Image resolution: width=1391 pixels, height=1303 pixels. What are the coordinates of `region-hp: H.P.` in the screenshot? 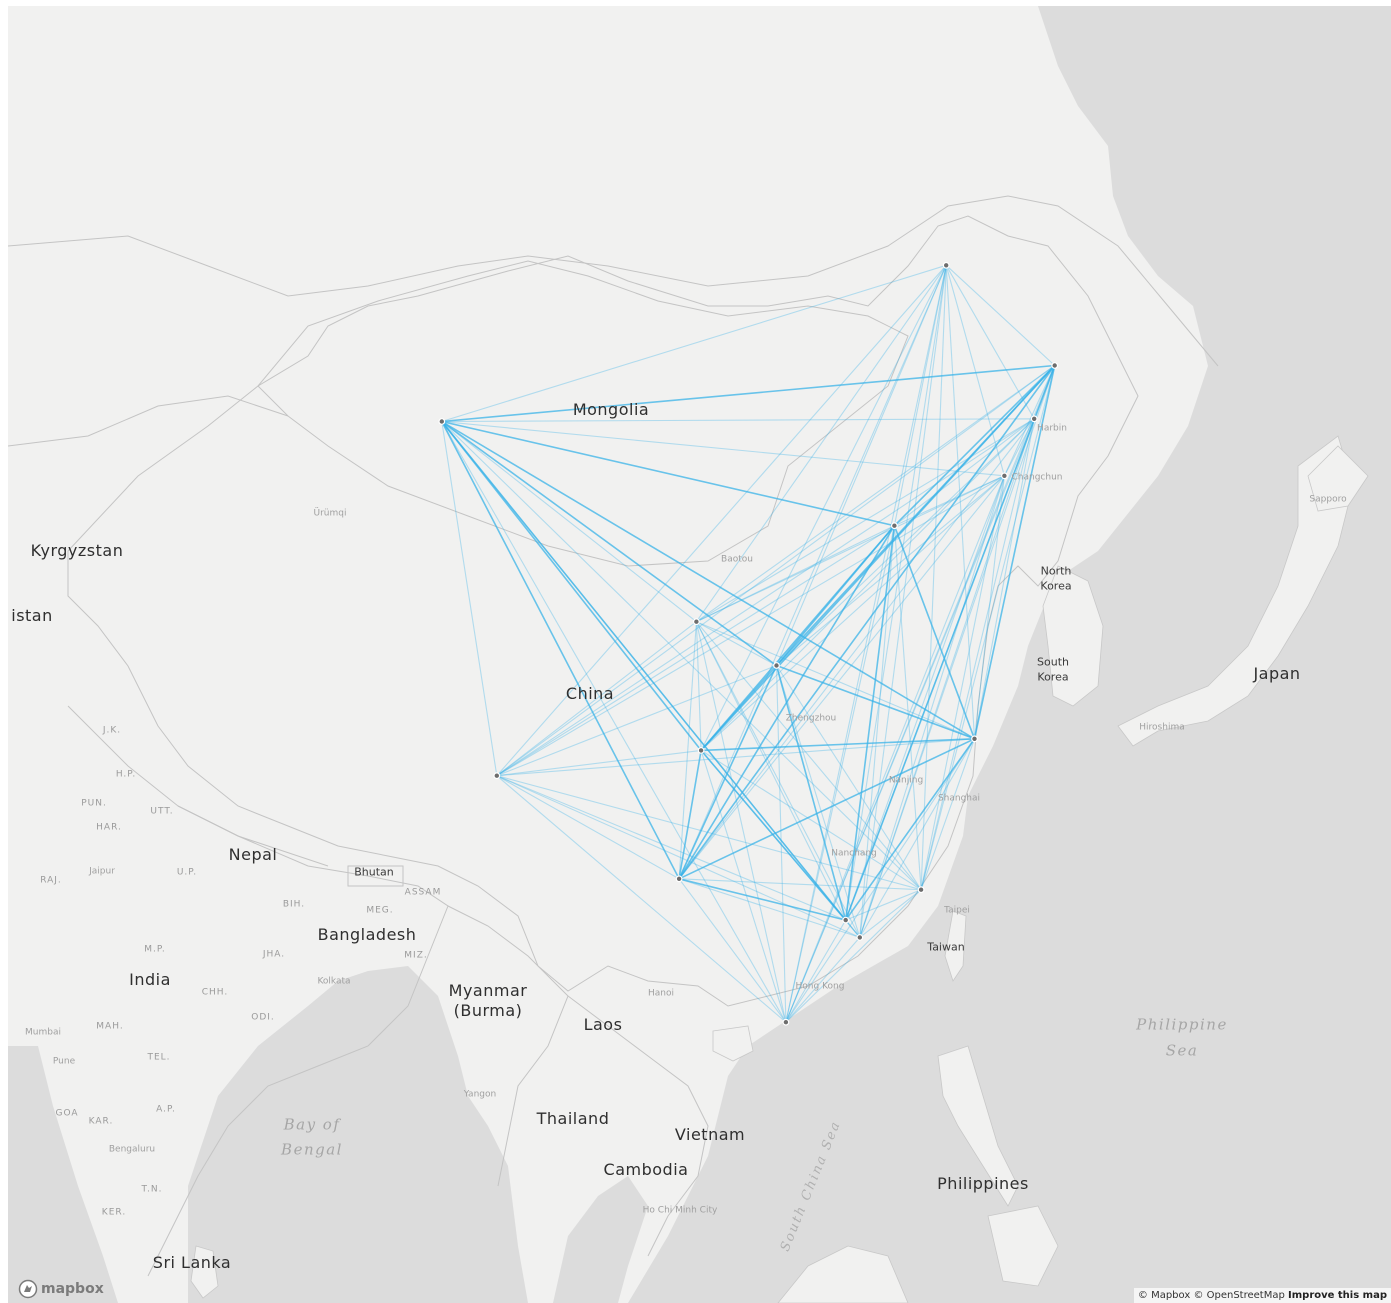 It's located at (126, 774).